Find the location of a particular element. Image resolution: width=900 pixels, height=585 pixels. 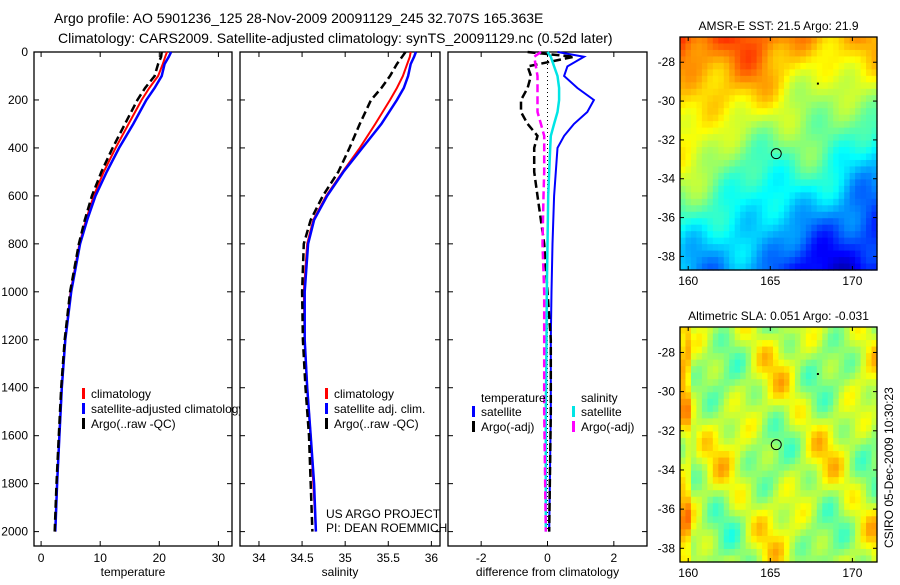

y-tick-label: 1400 is located at coordinates (14, 388).